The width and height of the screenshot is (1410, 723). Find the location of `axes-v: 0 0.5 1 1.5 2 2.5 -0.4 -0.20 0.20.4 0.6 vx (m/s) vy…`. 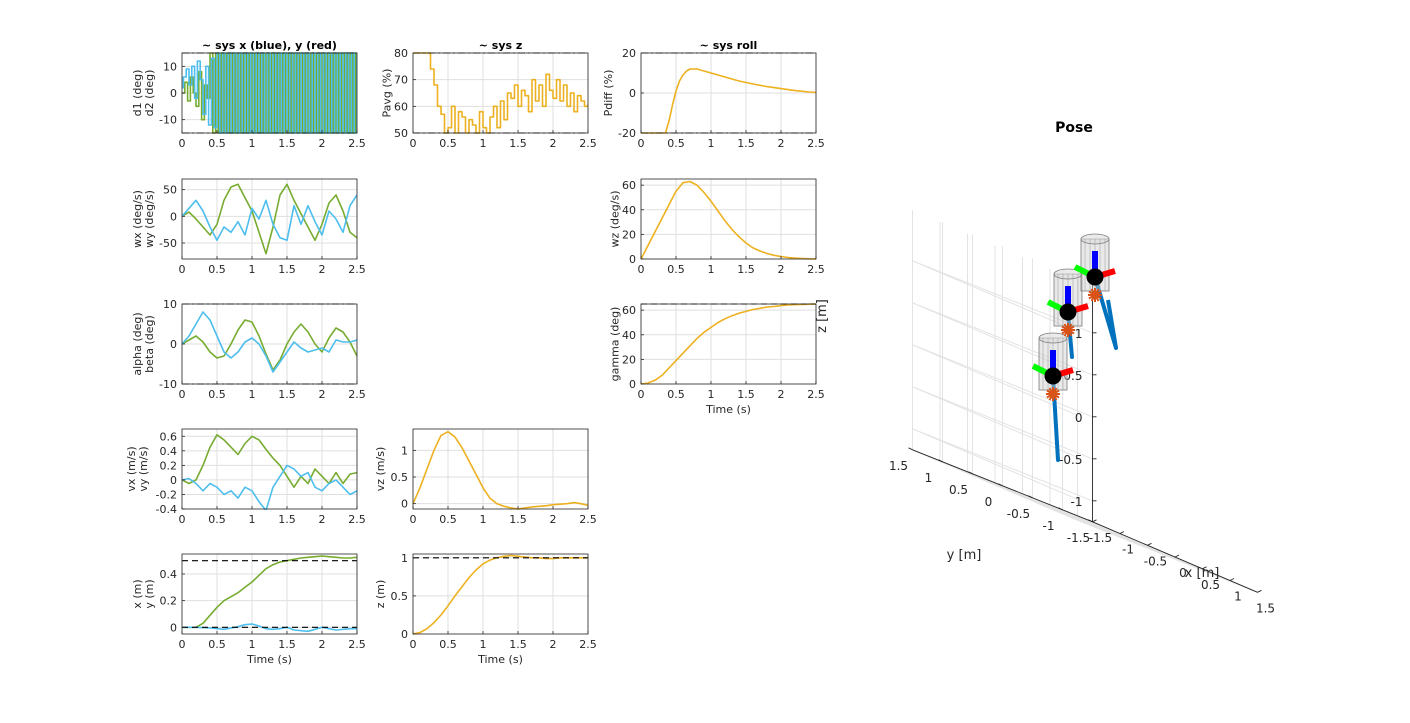

axes-v: 0 0.5 1 1.5 2 2.5 -0.4 -0.20 0.20.4 0.6 vx (m/s) vy… is located at coordinates (245, 477).